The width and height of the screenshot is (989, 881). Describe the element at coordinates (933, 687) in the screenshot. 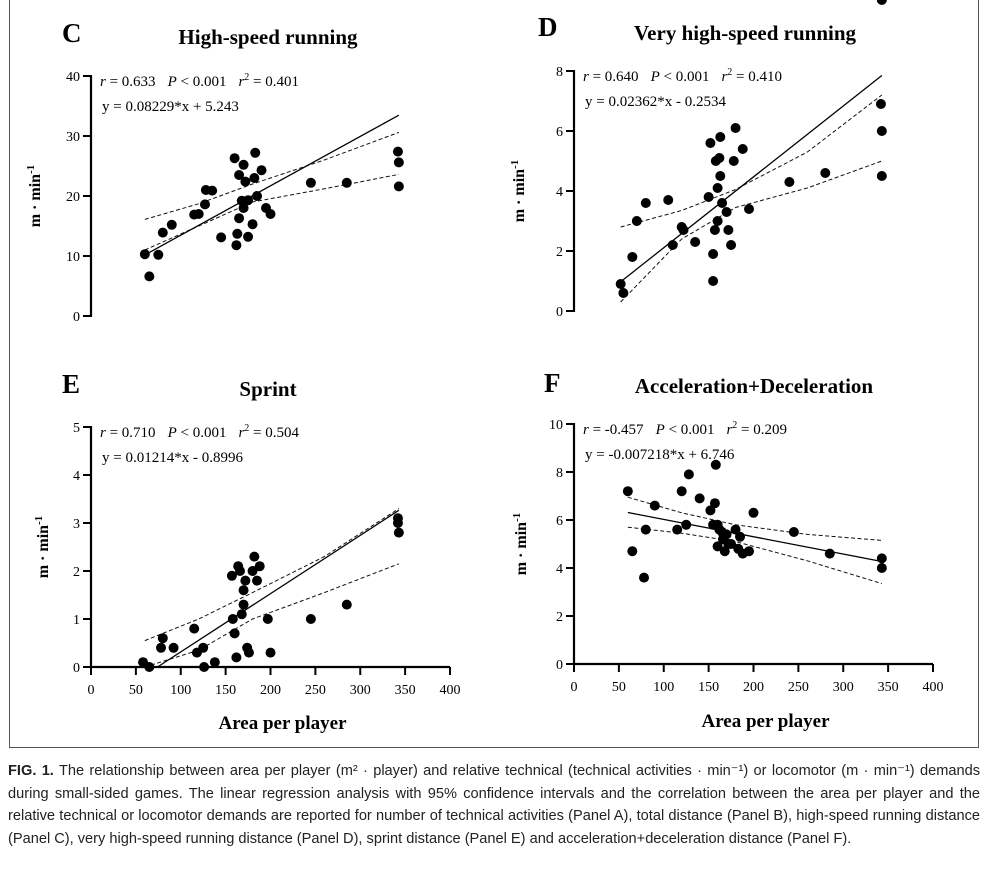

I see `x-tick-label: 400` at that location.